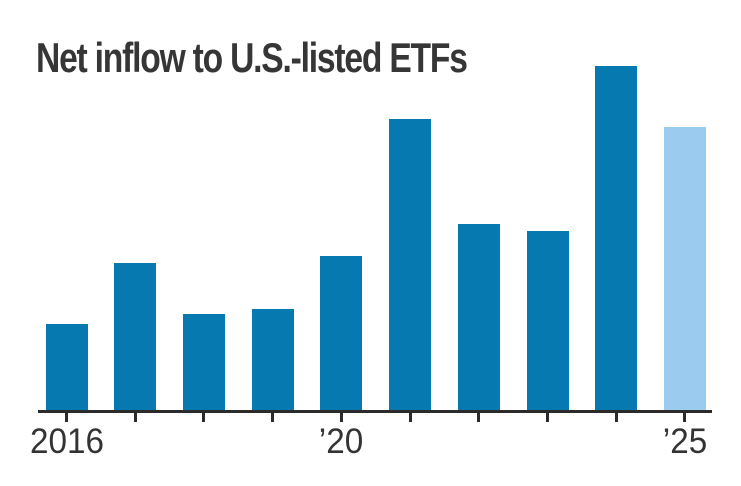 The height and width of the screenshot is (486, 741). Describe the element at coordinates (548, 417) in the screenshot. I see `x-axis-tick-2023` at that location.